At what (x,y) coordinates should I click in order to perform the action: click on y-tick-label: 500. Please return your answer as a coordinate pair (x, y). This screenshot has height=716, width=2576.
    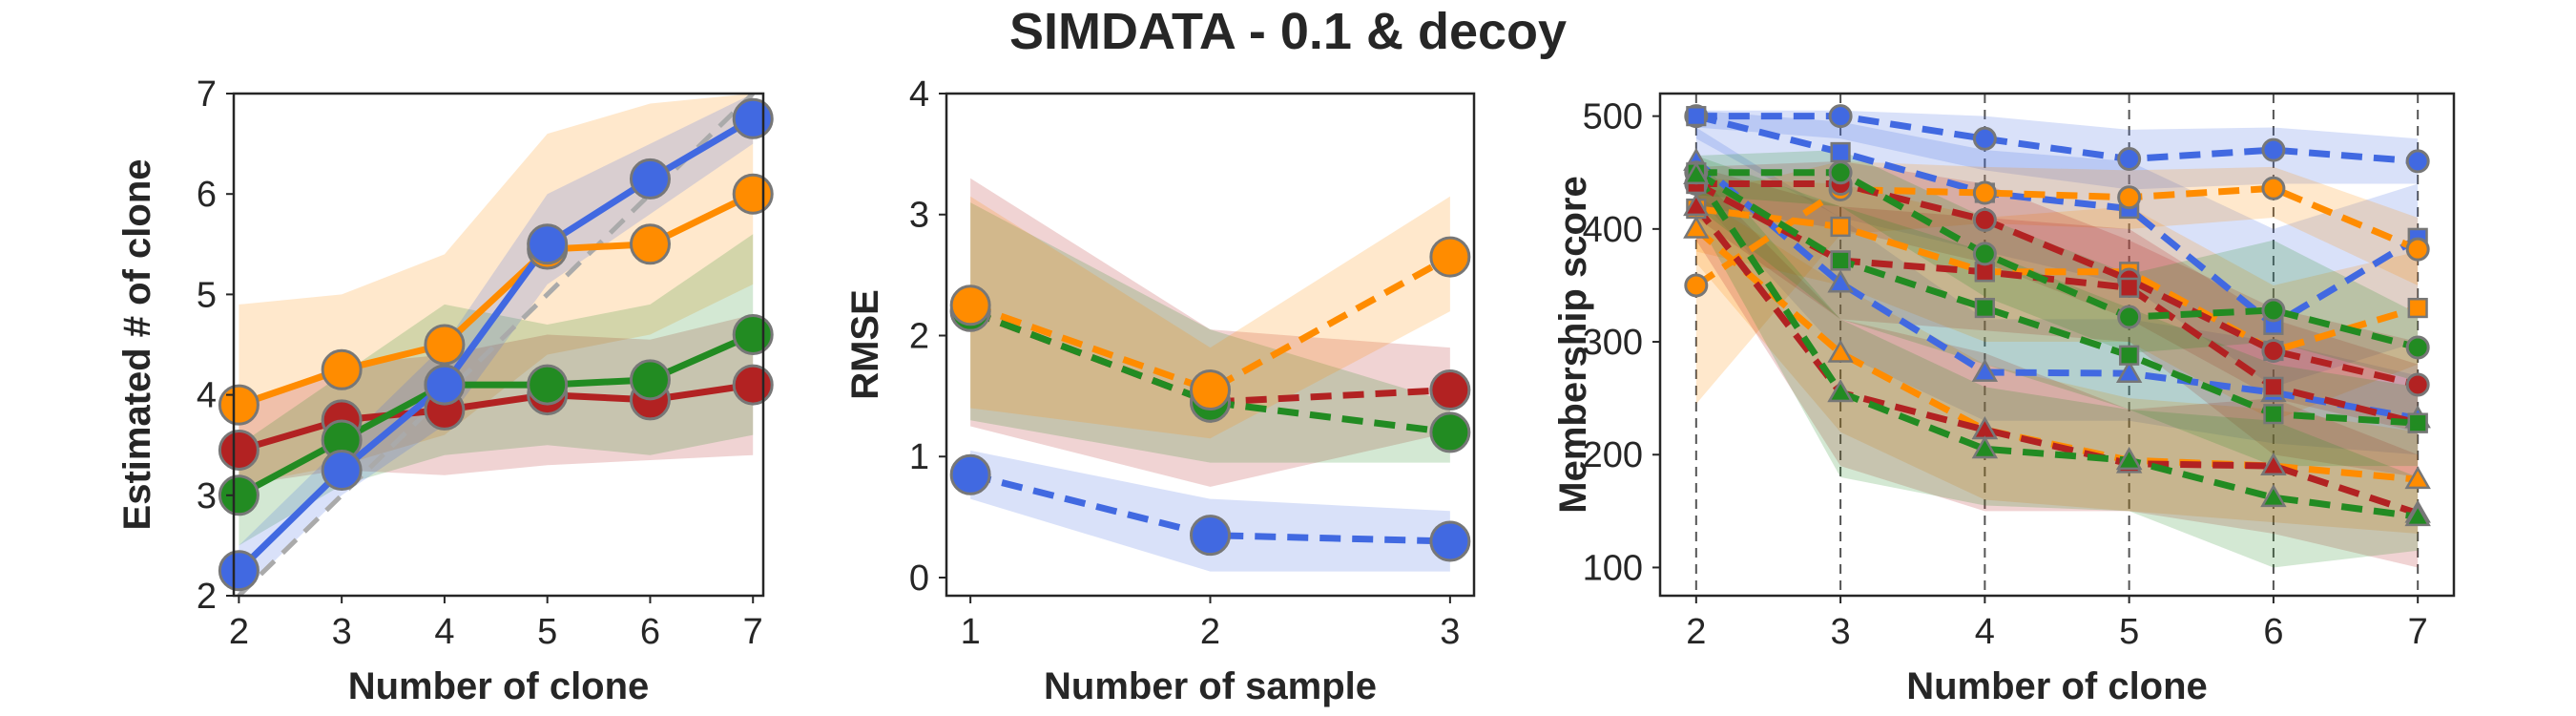
    Looking at the image, I should click on (1613, 117).